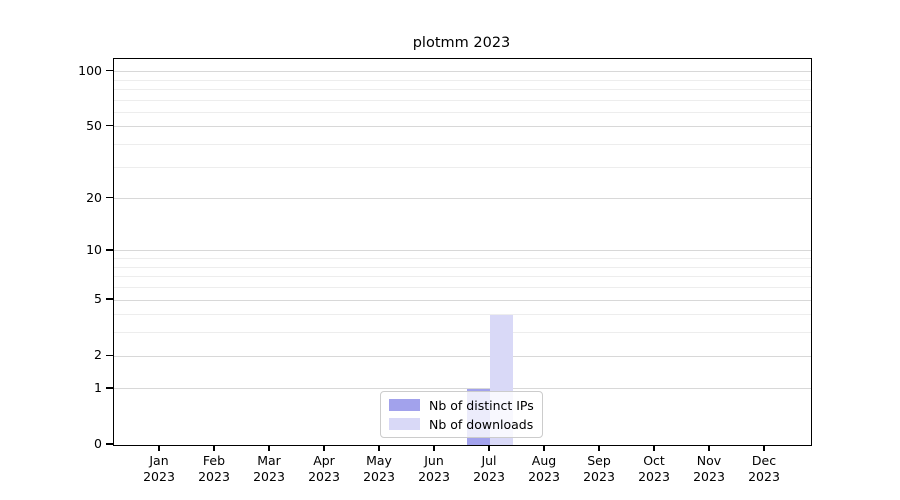 This screenshot has height=500, width=900. I want to click on legend-swatch-downloads, so click(404, 424).